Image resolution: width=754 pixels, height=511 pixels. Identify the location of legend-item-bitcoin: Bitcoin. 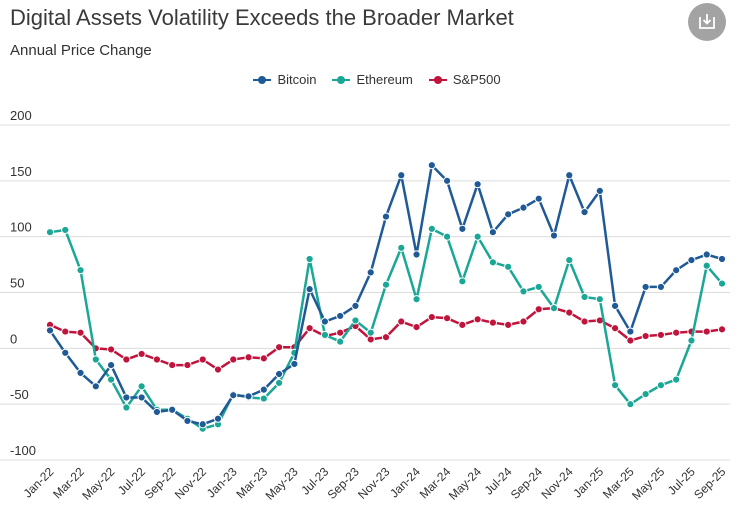
(284, 79).